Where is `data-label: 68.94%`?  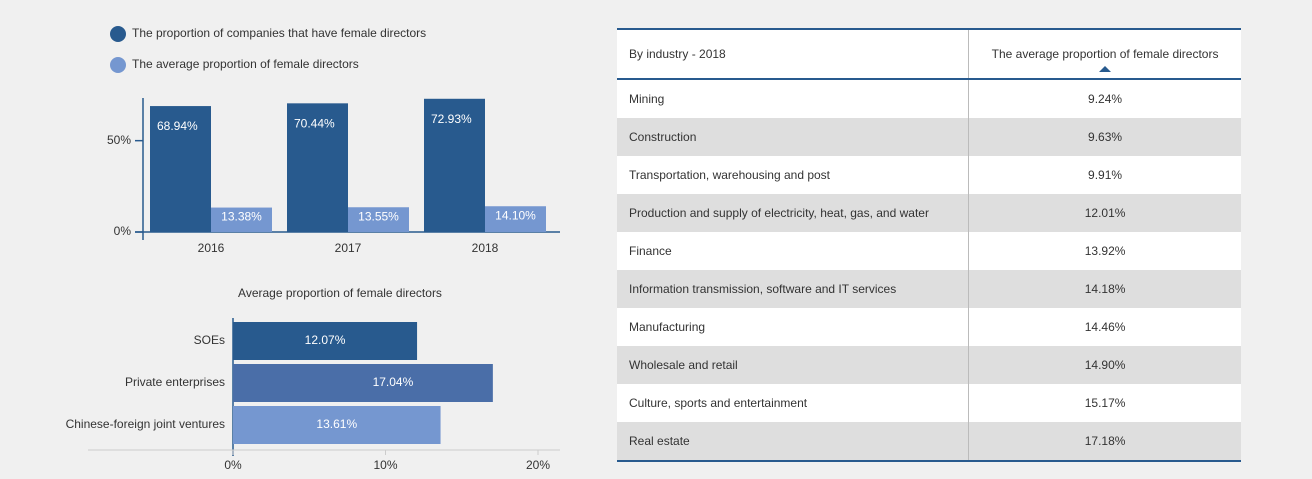 data-label: 68.94% is located at coordinates (177, 126).